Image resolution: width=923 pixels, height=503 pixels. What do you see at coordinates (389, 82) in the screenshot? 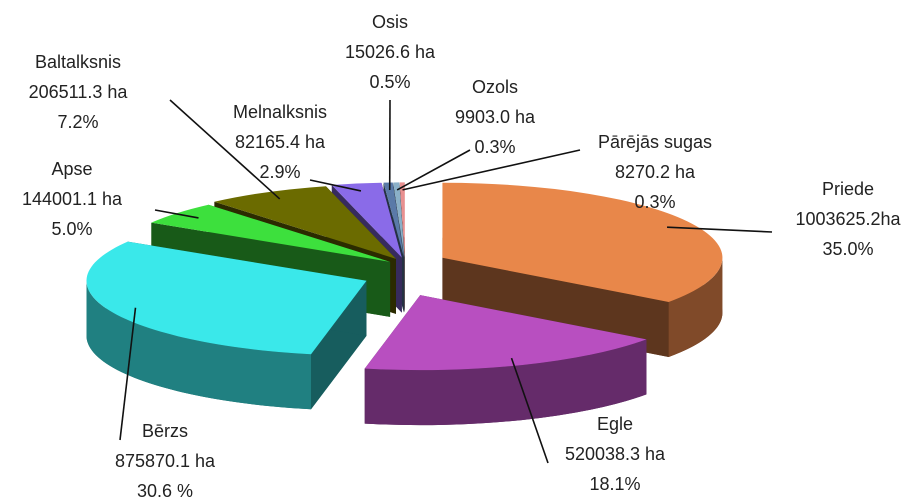
I see `data-label: 0.5%` at bounding box center [389, 82].